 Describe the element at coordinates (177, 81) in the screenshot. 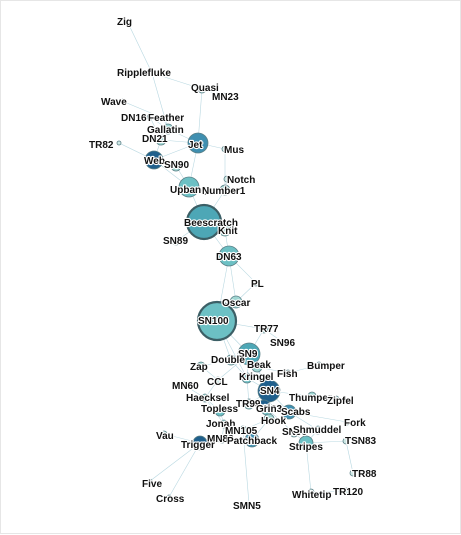

I see `edge-ripplefluke-quasi` at that location.